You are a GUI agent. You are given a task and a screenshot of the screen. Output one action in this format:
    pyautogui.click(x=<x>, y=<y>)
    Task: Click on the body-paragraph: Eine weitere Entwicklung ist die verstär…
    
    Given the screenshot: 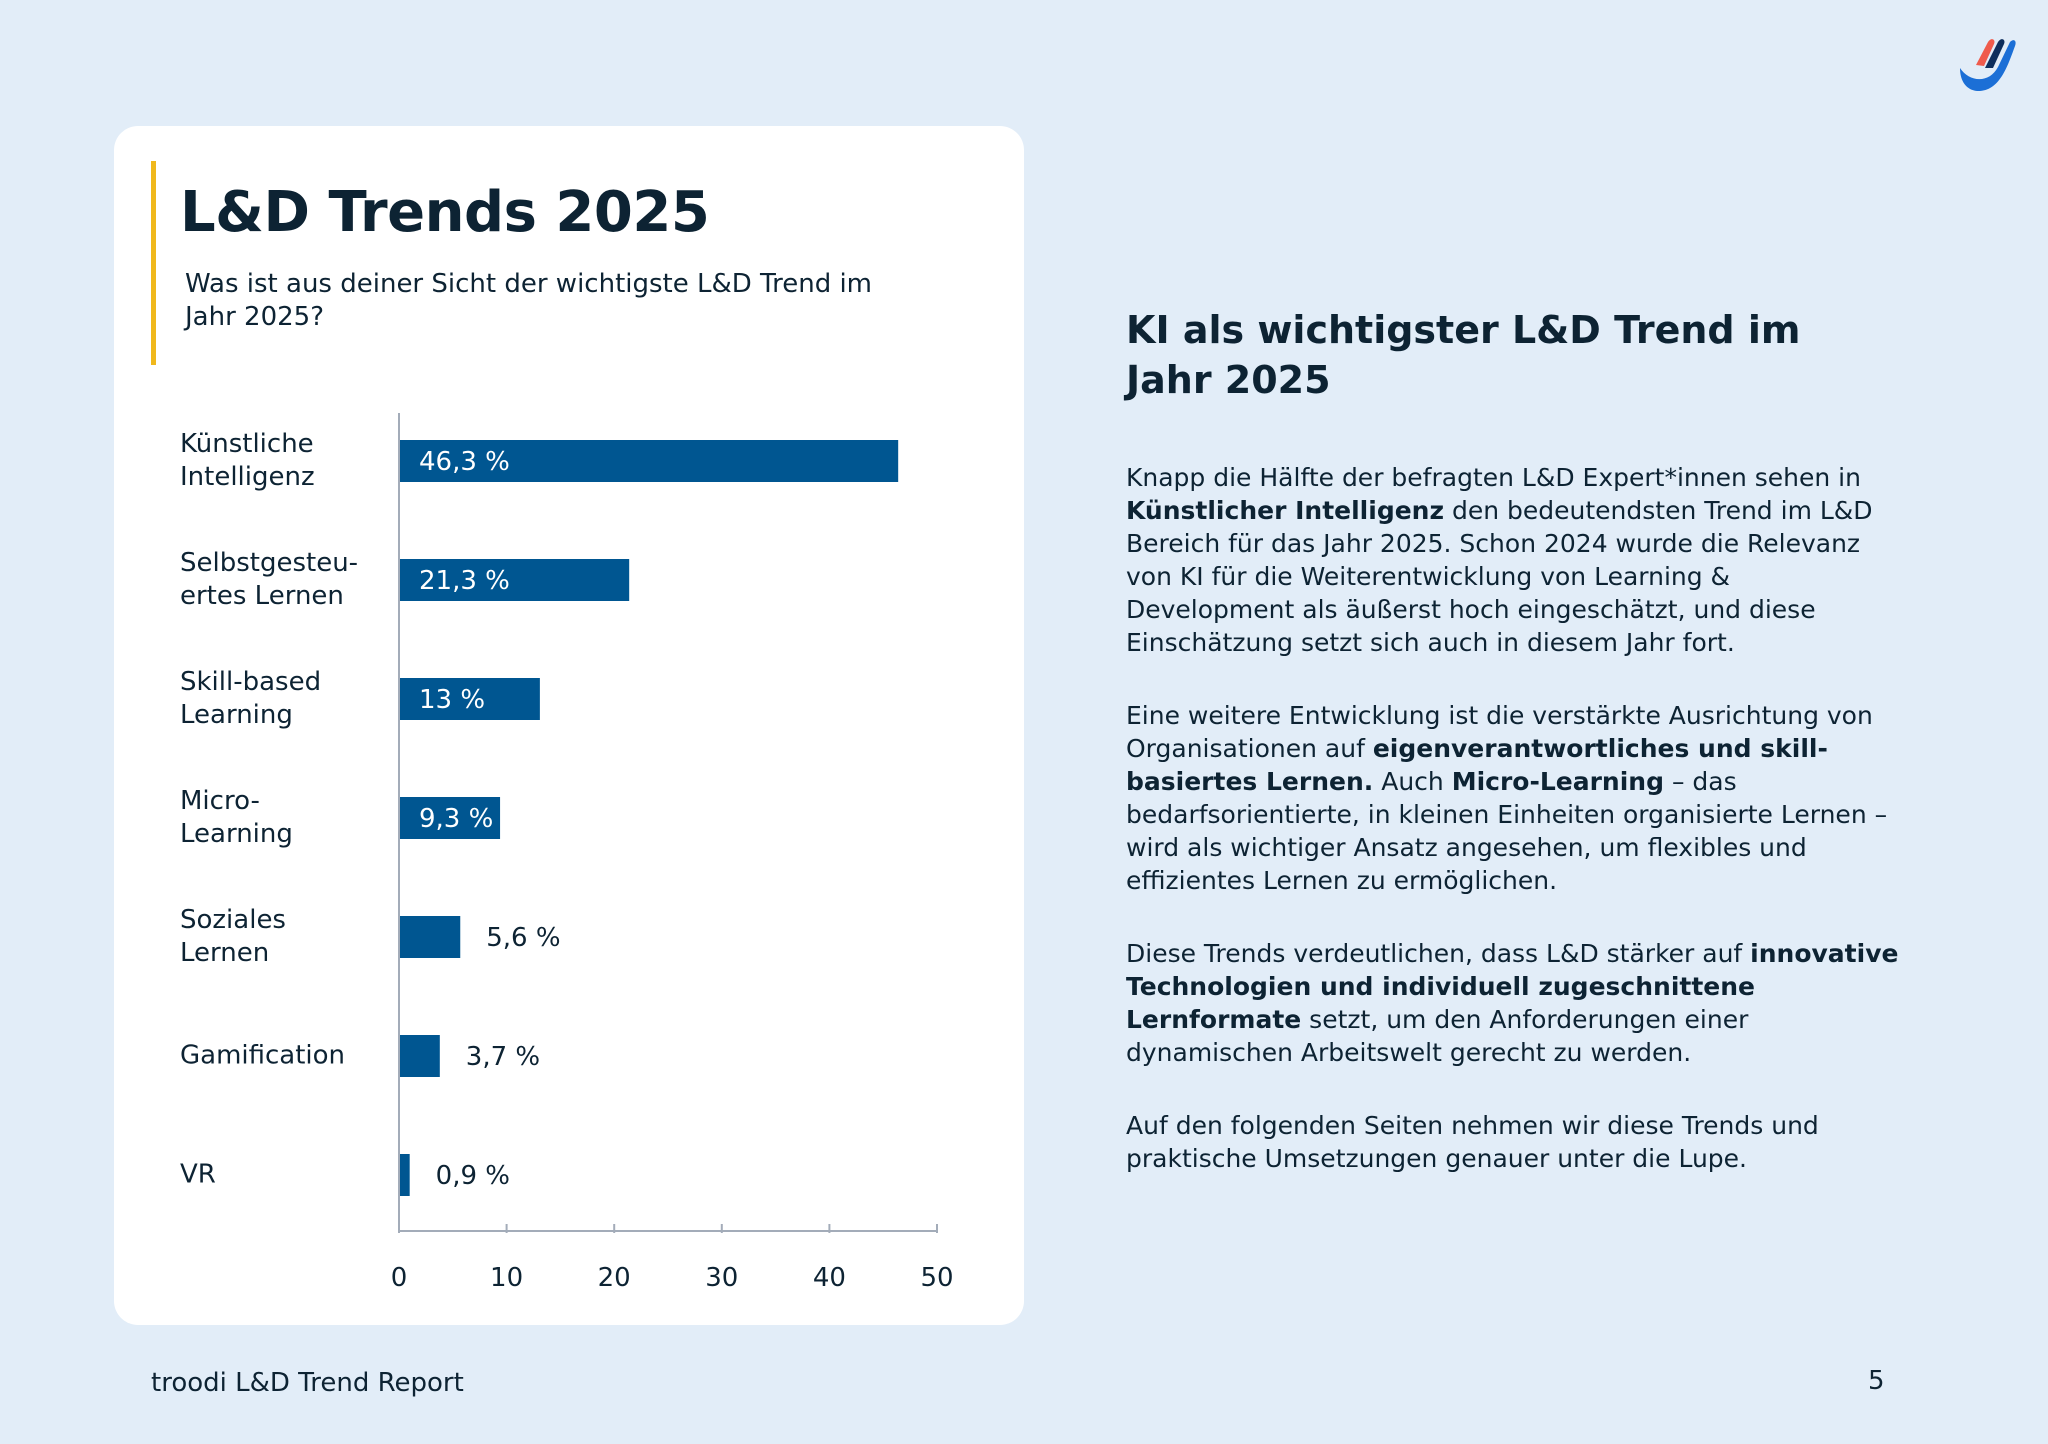 What is the action you would take?
    pyautogui.click(x=1513, y=798)
    